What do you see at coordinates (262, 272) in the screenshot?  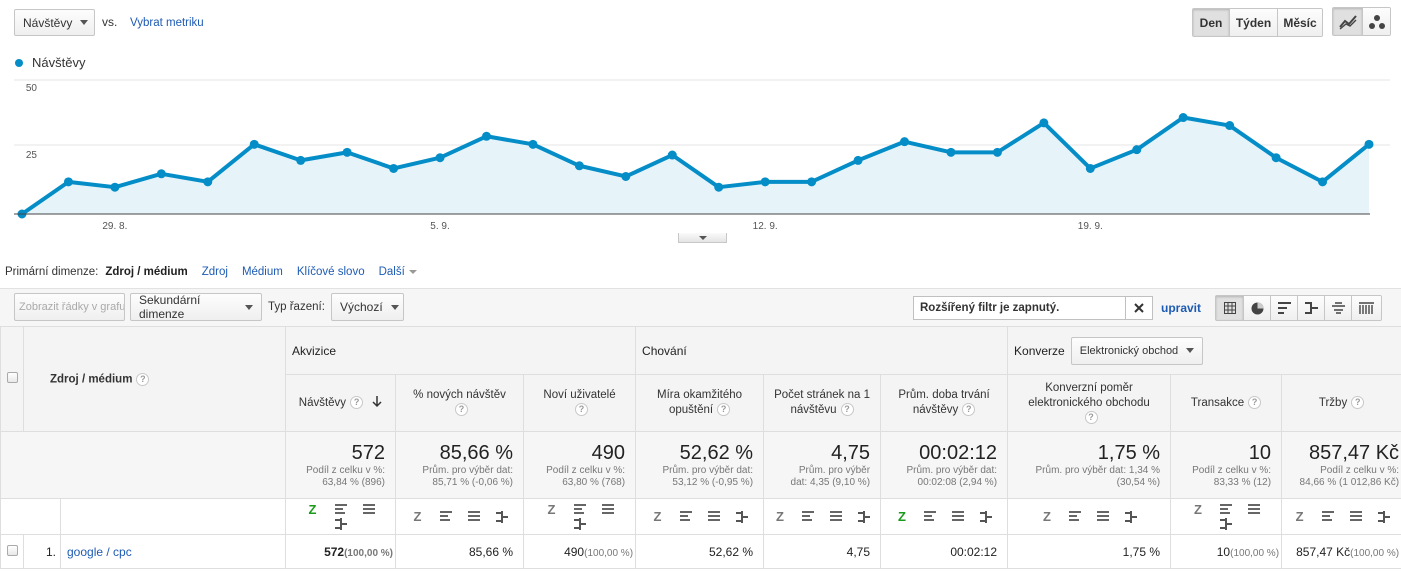 I see `dimension-link-medium: Médium` at bounding box center [262, 272].